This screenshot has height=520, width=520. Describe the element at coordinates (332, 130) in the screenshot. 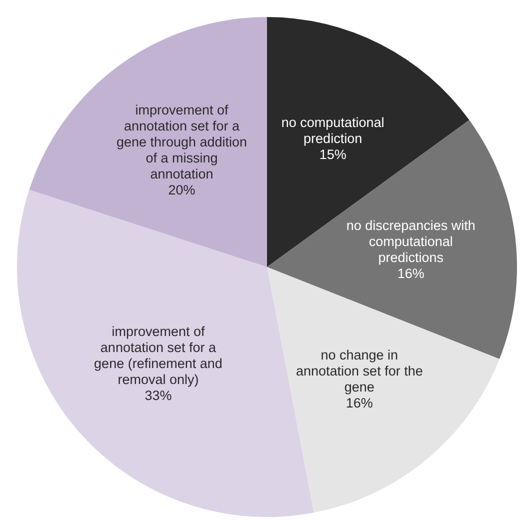

I see `slice-label: no computational prediction` at that location.